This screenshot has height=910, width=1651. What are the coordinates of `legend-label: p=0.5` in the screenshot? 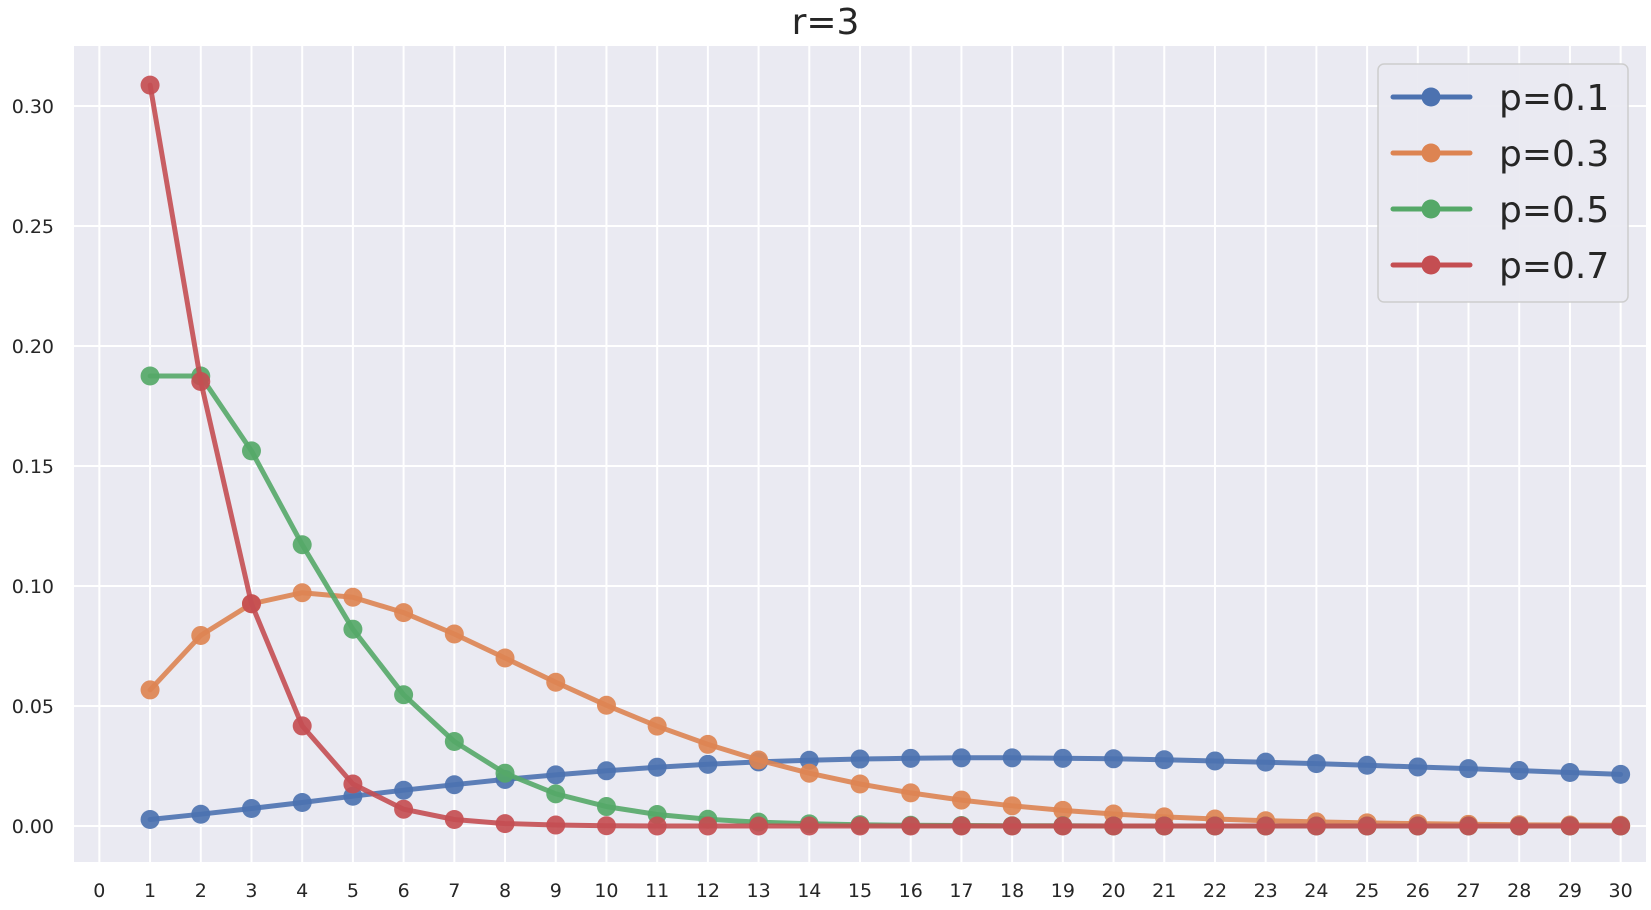 It's located at (1554, 210).